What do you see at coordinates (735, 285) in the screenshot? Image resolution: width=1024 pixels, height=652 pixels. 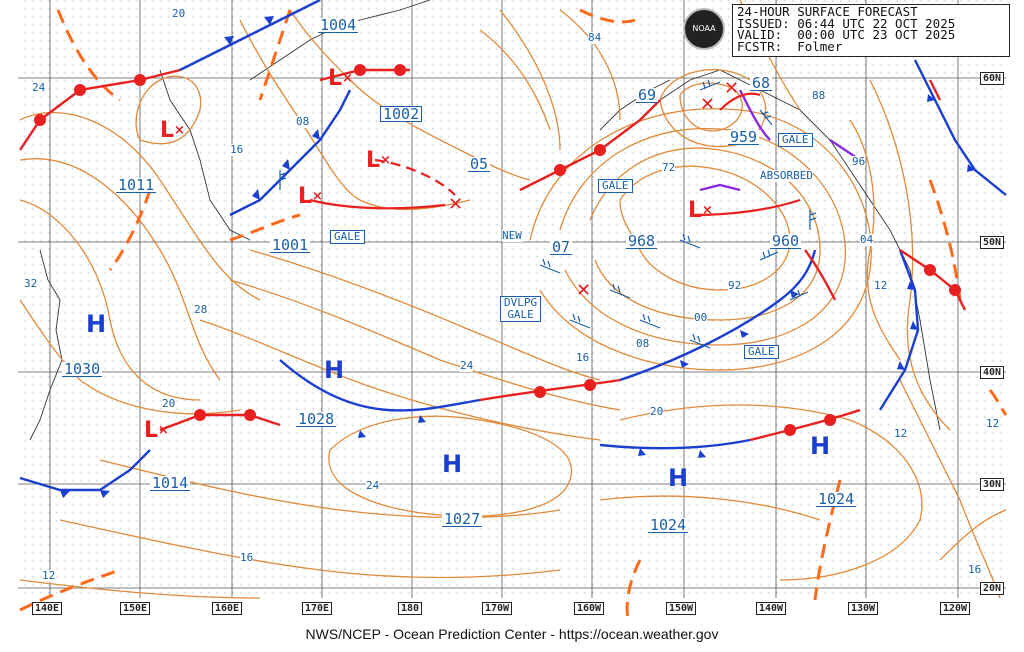 I see `isobar-label: 92` at bounding box center [735, 285].